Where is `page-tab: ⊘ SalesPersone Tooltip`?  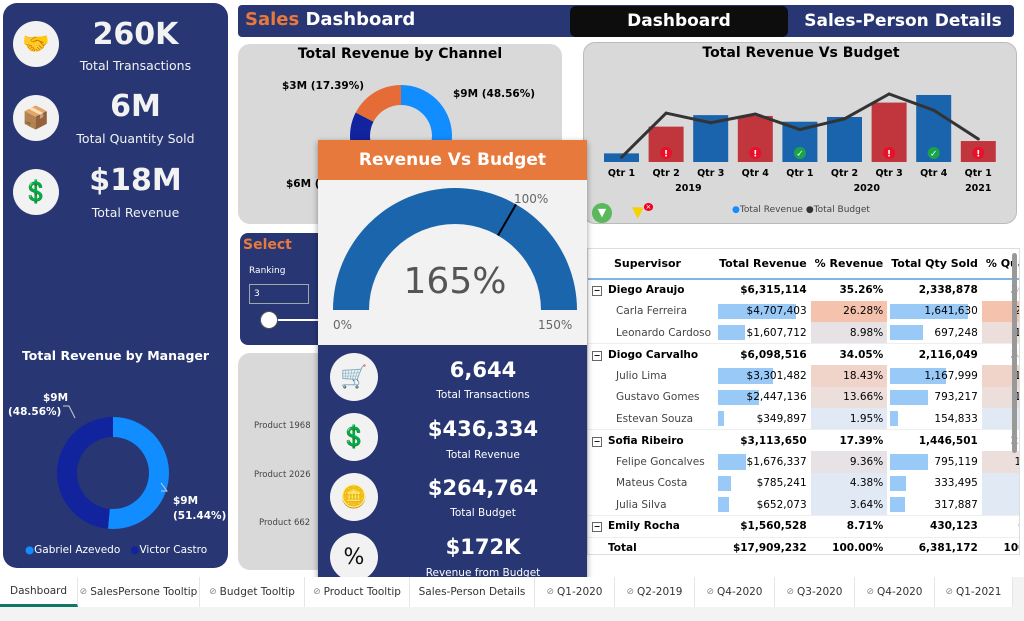 page-tab: ⊘ SalesPersone Tooltip is located at coordinates (139, 592).